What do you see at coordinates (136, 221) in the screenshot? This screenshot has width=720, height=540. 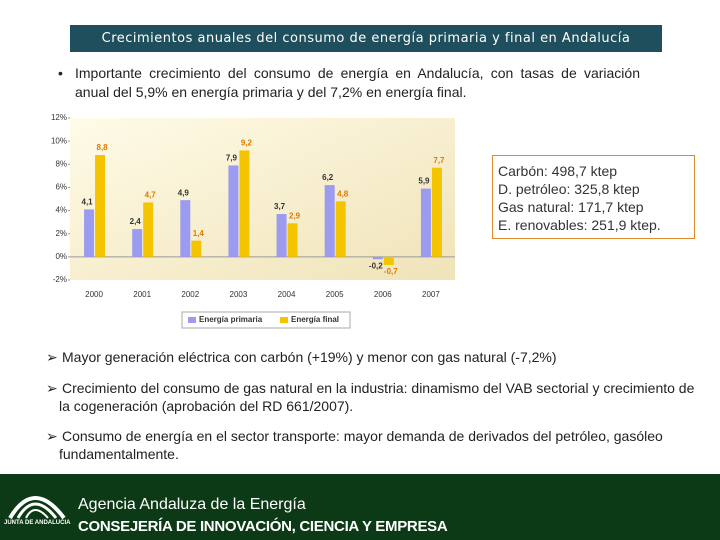 I see `value-label: 2,4` at bounding box center [136, 221].